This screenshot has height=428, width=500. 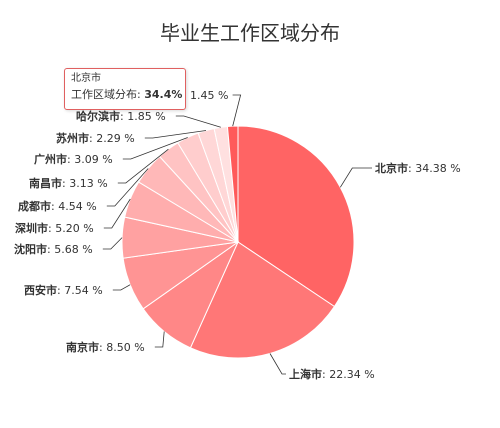 What do you see at coordinates (57, 206) in the screenshot?
I see `slice-label: 成都市: 4.54 %` at bounding box center [57, 206].